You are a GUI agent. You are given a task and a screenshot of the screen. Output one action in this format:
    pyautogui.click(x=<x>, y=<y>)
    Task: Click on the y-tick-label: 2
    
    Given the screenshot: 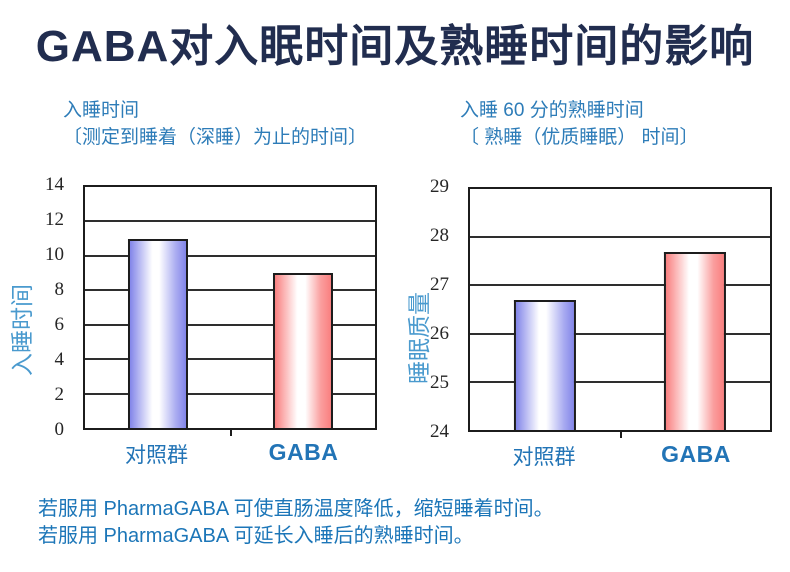 What is the action you would take?
    pyautogui.click(x=59, y=394)
    